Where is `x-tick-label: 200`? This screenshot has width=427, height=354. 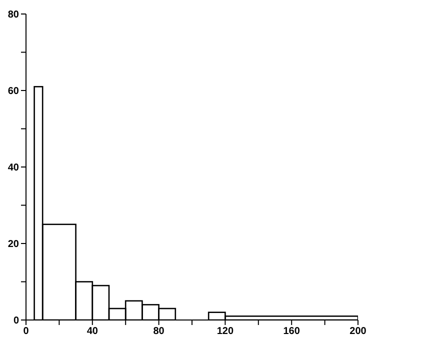
x-tick-label: 200 is located at coordinates (358, 332).